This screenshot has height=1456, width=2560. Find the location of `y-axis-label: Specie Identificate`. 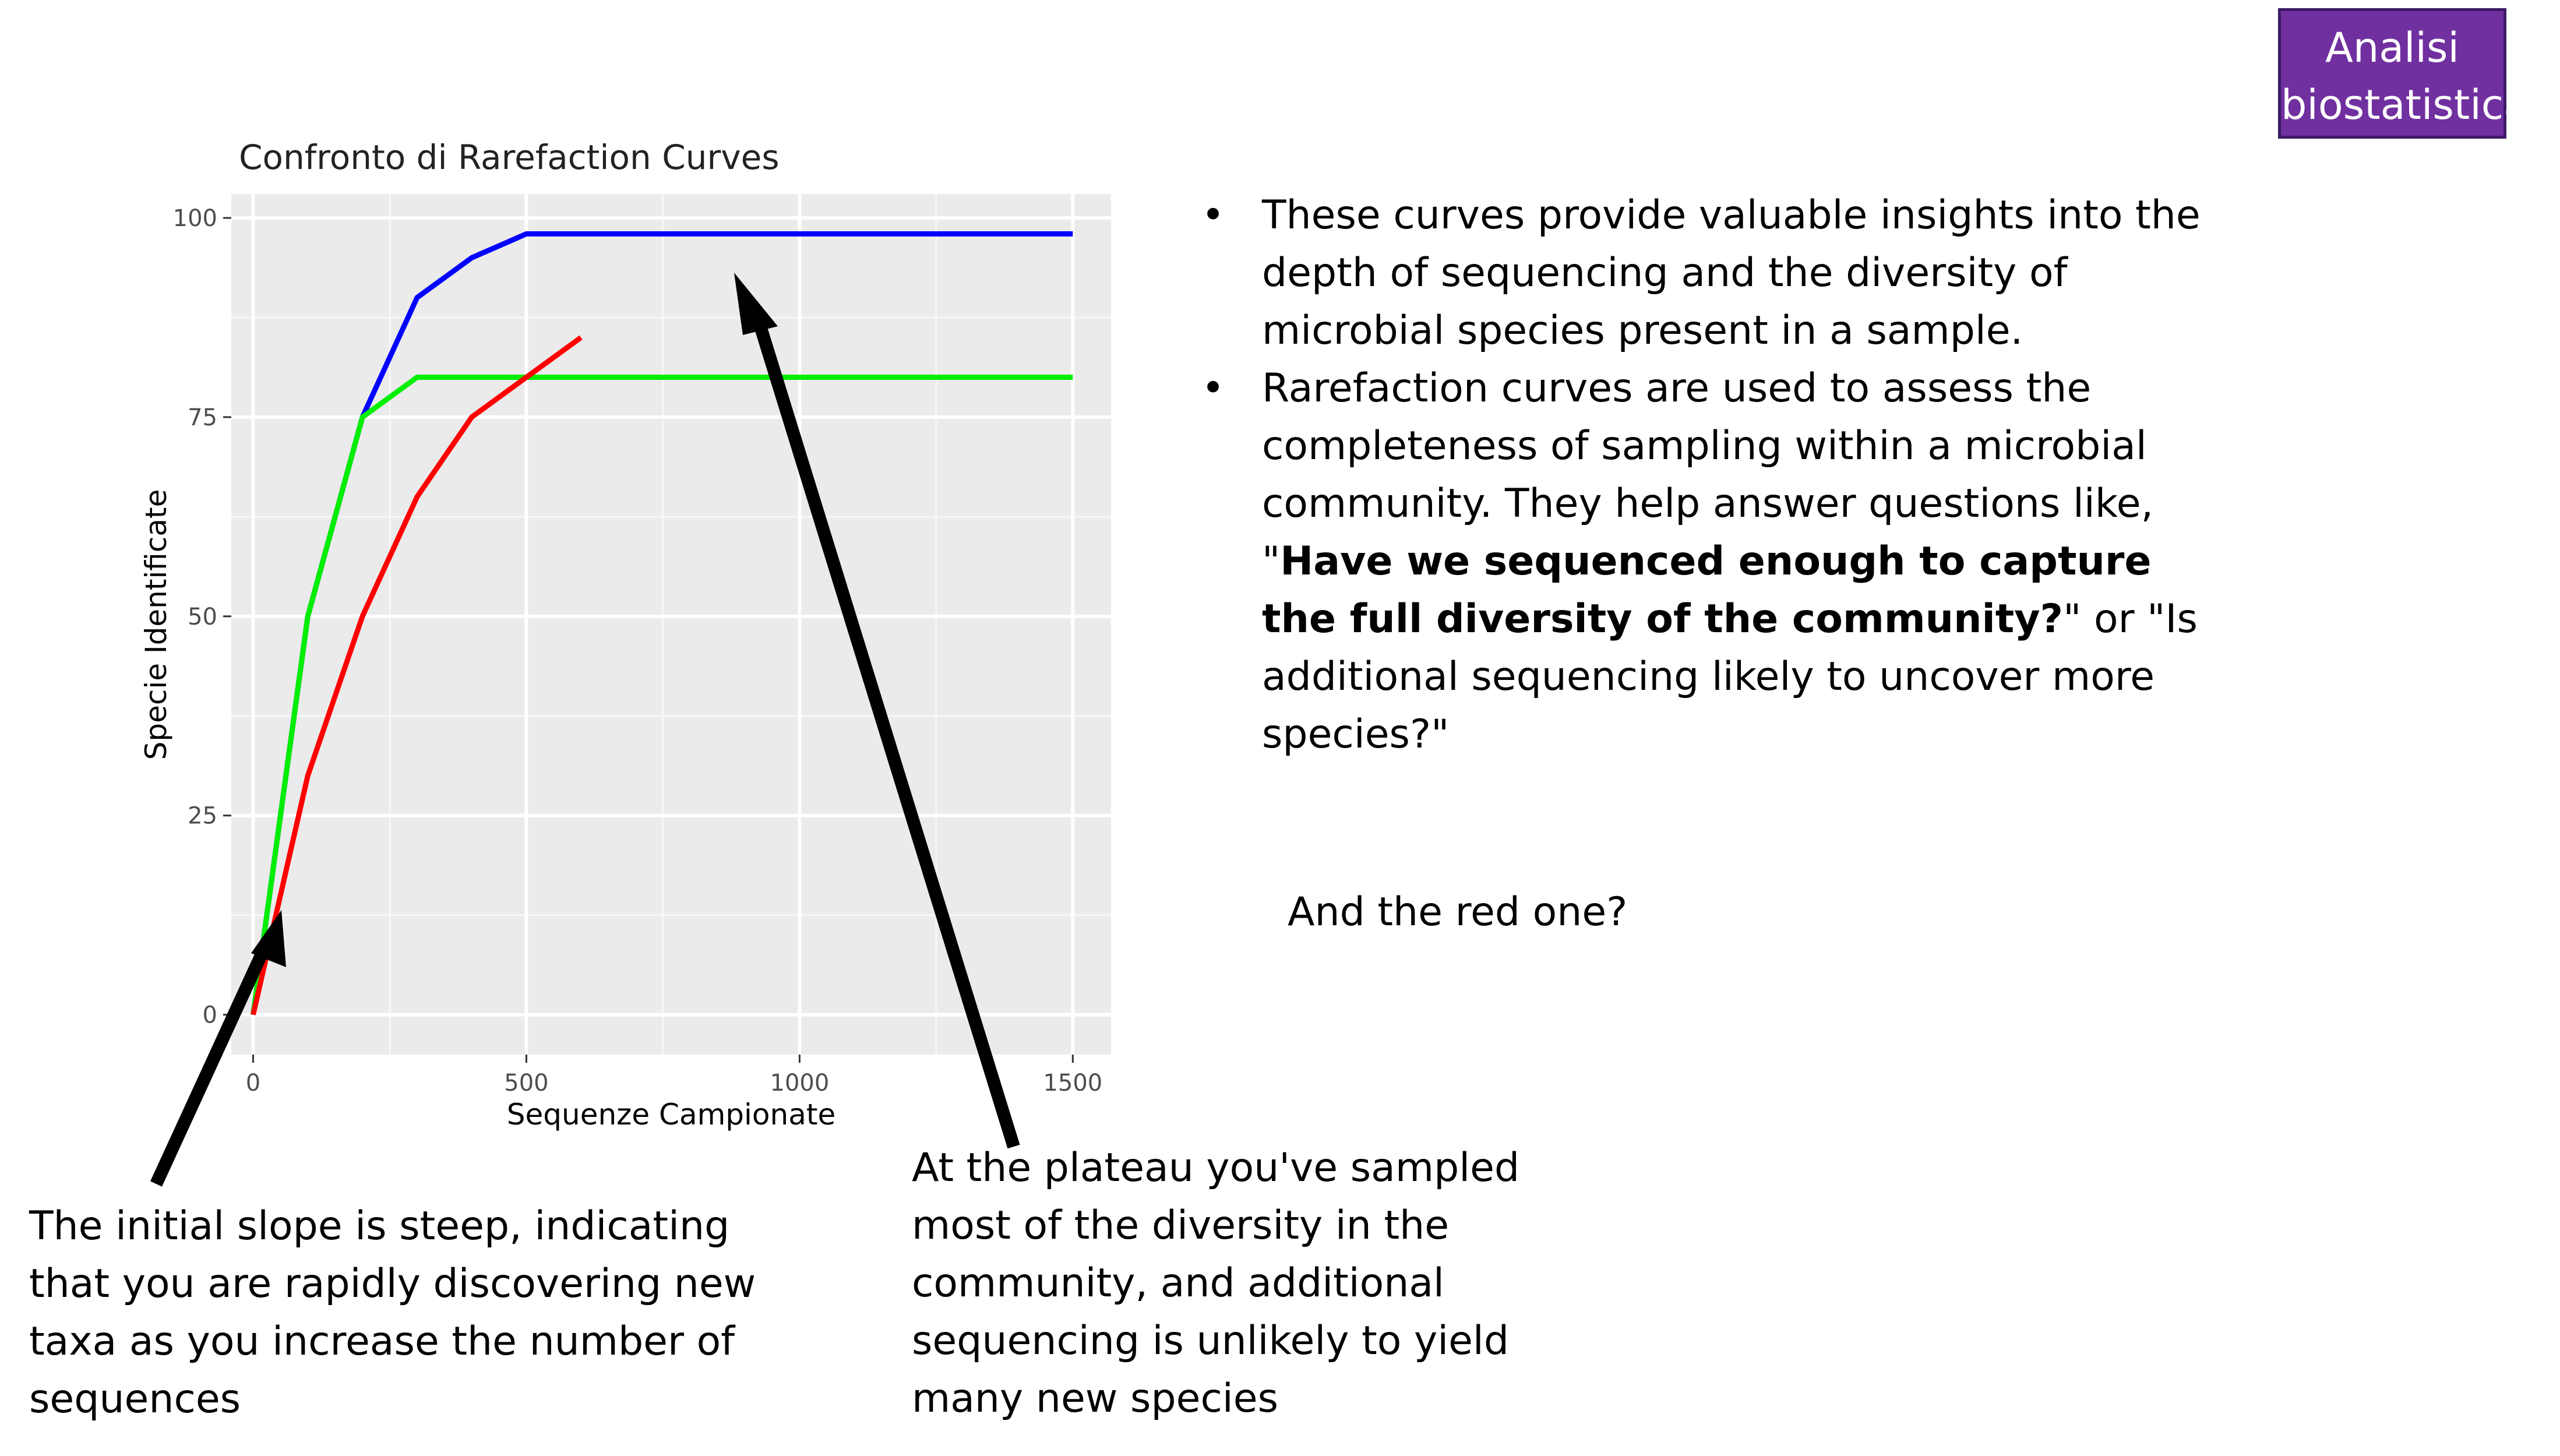

y-axis-label: Specie Identificate is located at coordinates (156, 624).